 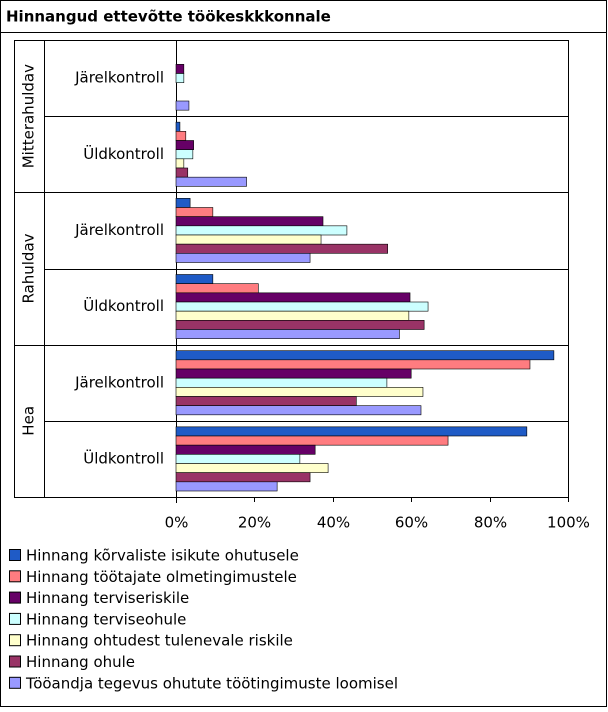 What do you see at coordinates (29, 268) in the screenshot?
I see `group-label: Rahuldav` at bounding box center [29, 268].